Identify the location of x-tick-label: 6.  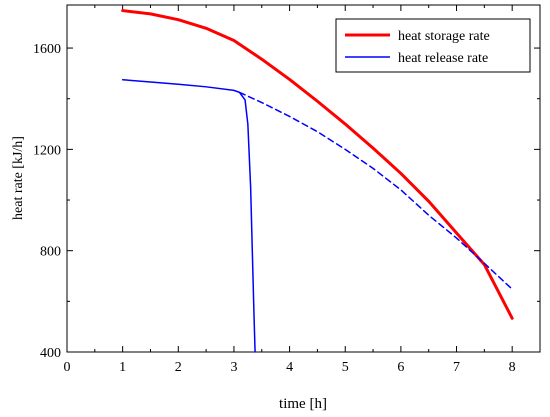
(400, 367).